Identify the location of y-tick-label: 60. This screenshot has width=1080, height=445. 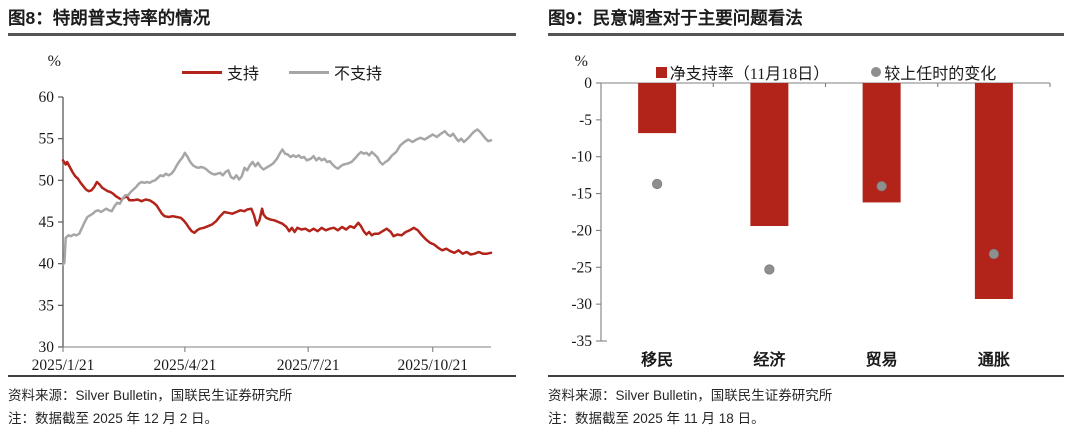
(47, 97).